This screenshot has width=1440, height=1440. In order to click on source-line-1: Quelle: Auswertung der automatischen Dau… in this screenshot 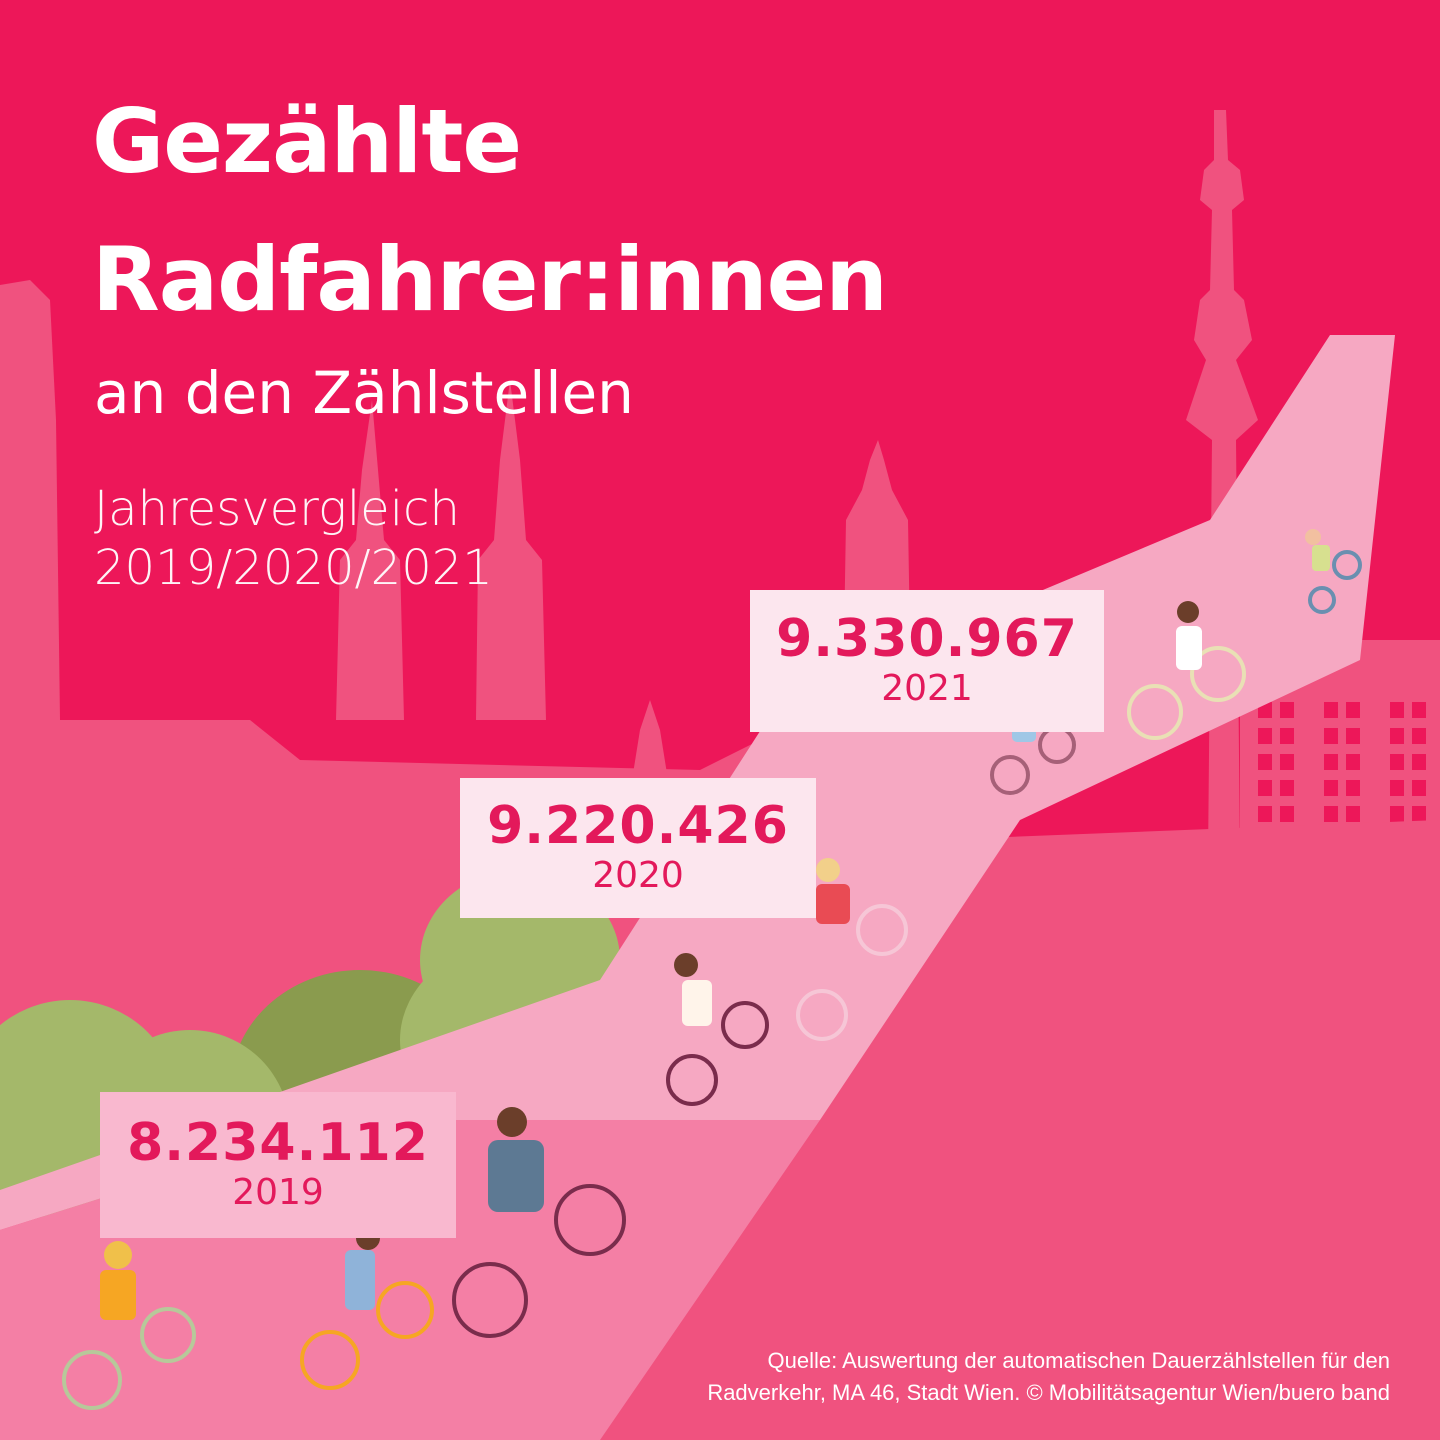, I will do `click(1078, 1360)`.